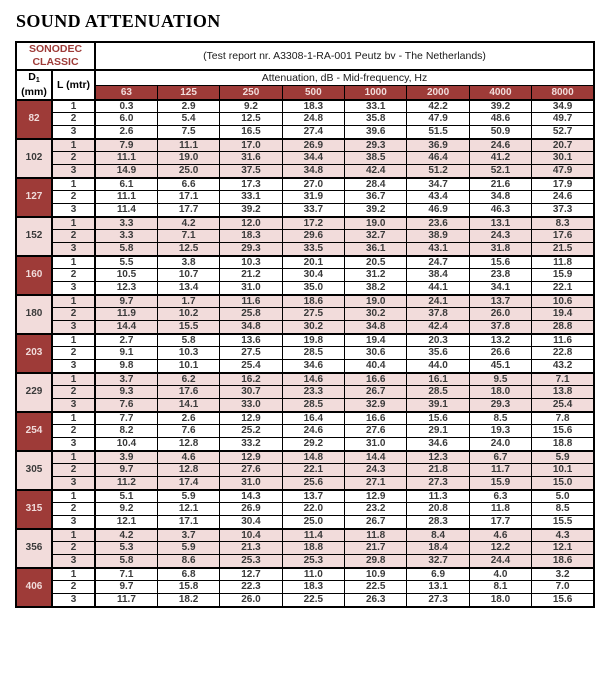 The image size is (609, 673). What do you see at coordinates (563, 392) in the screenshot?
I see `attenuation-cell-8000hz: 13.8` at bounding box center [563, 392].